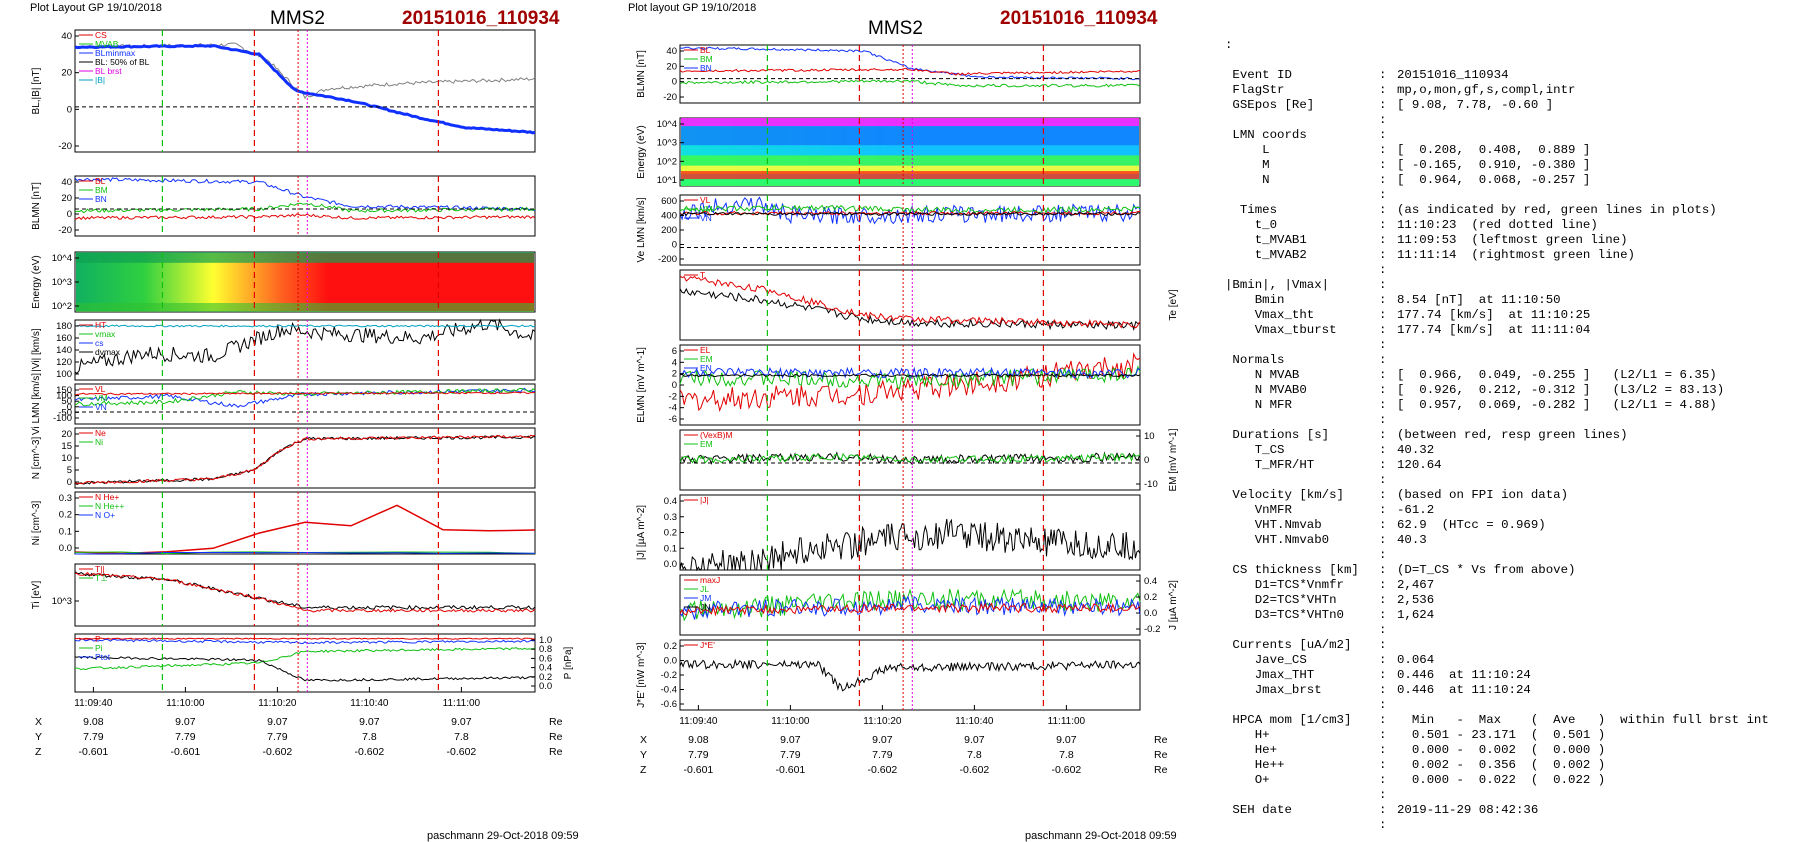 This screenshot has width=1804, height=842. I want to click on report-line: Currents [uA/m2]:, so click(1497, 645).